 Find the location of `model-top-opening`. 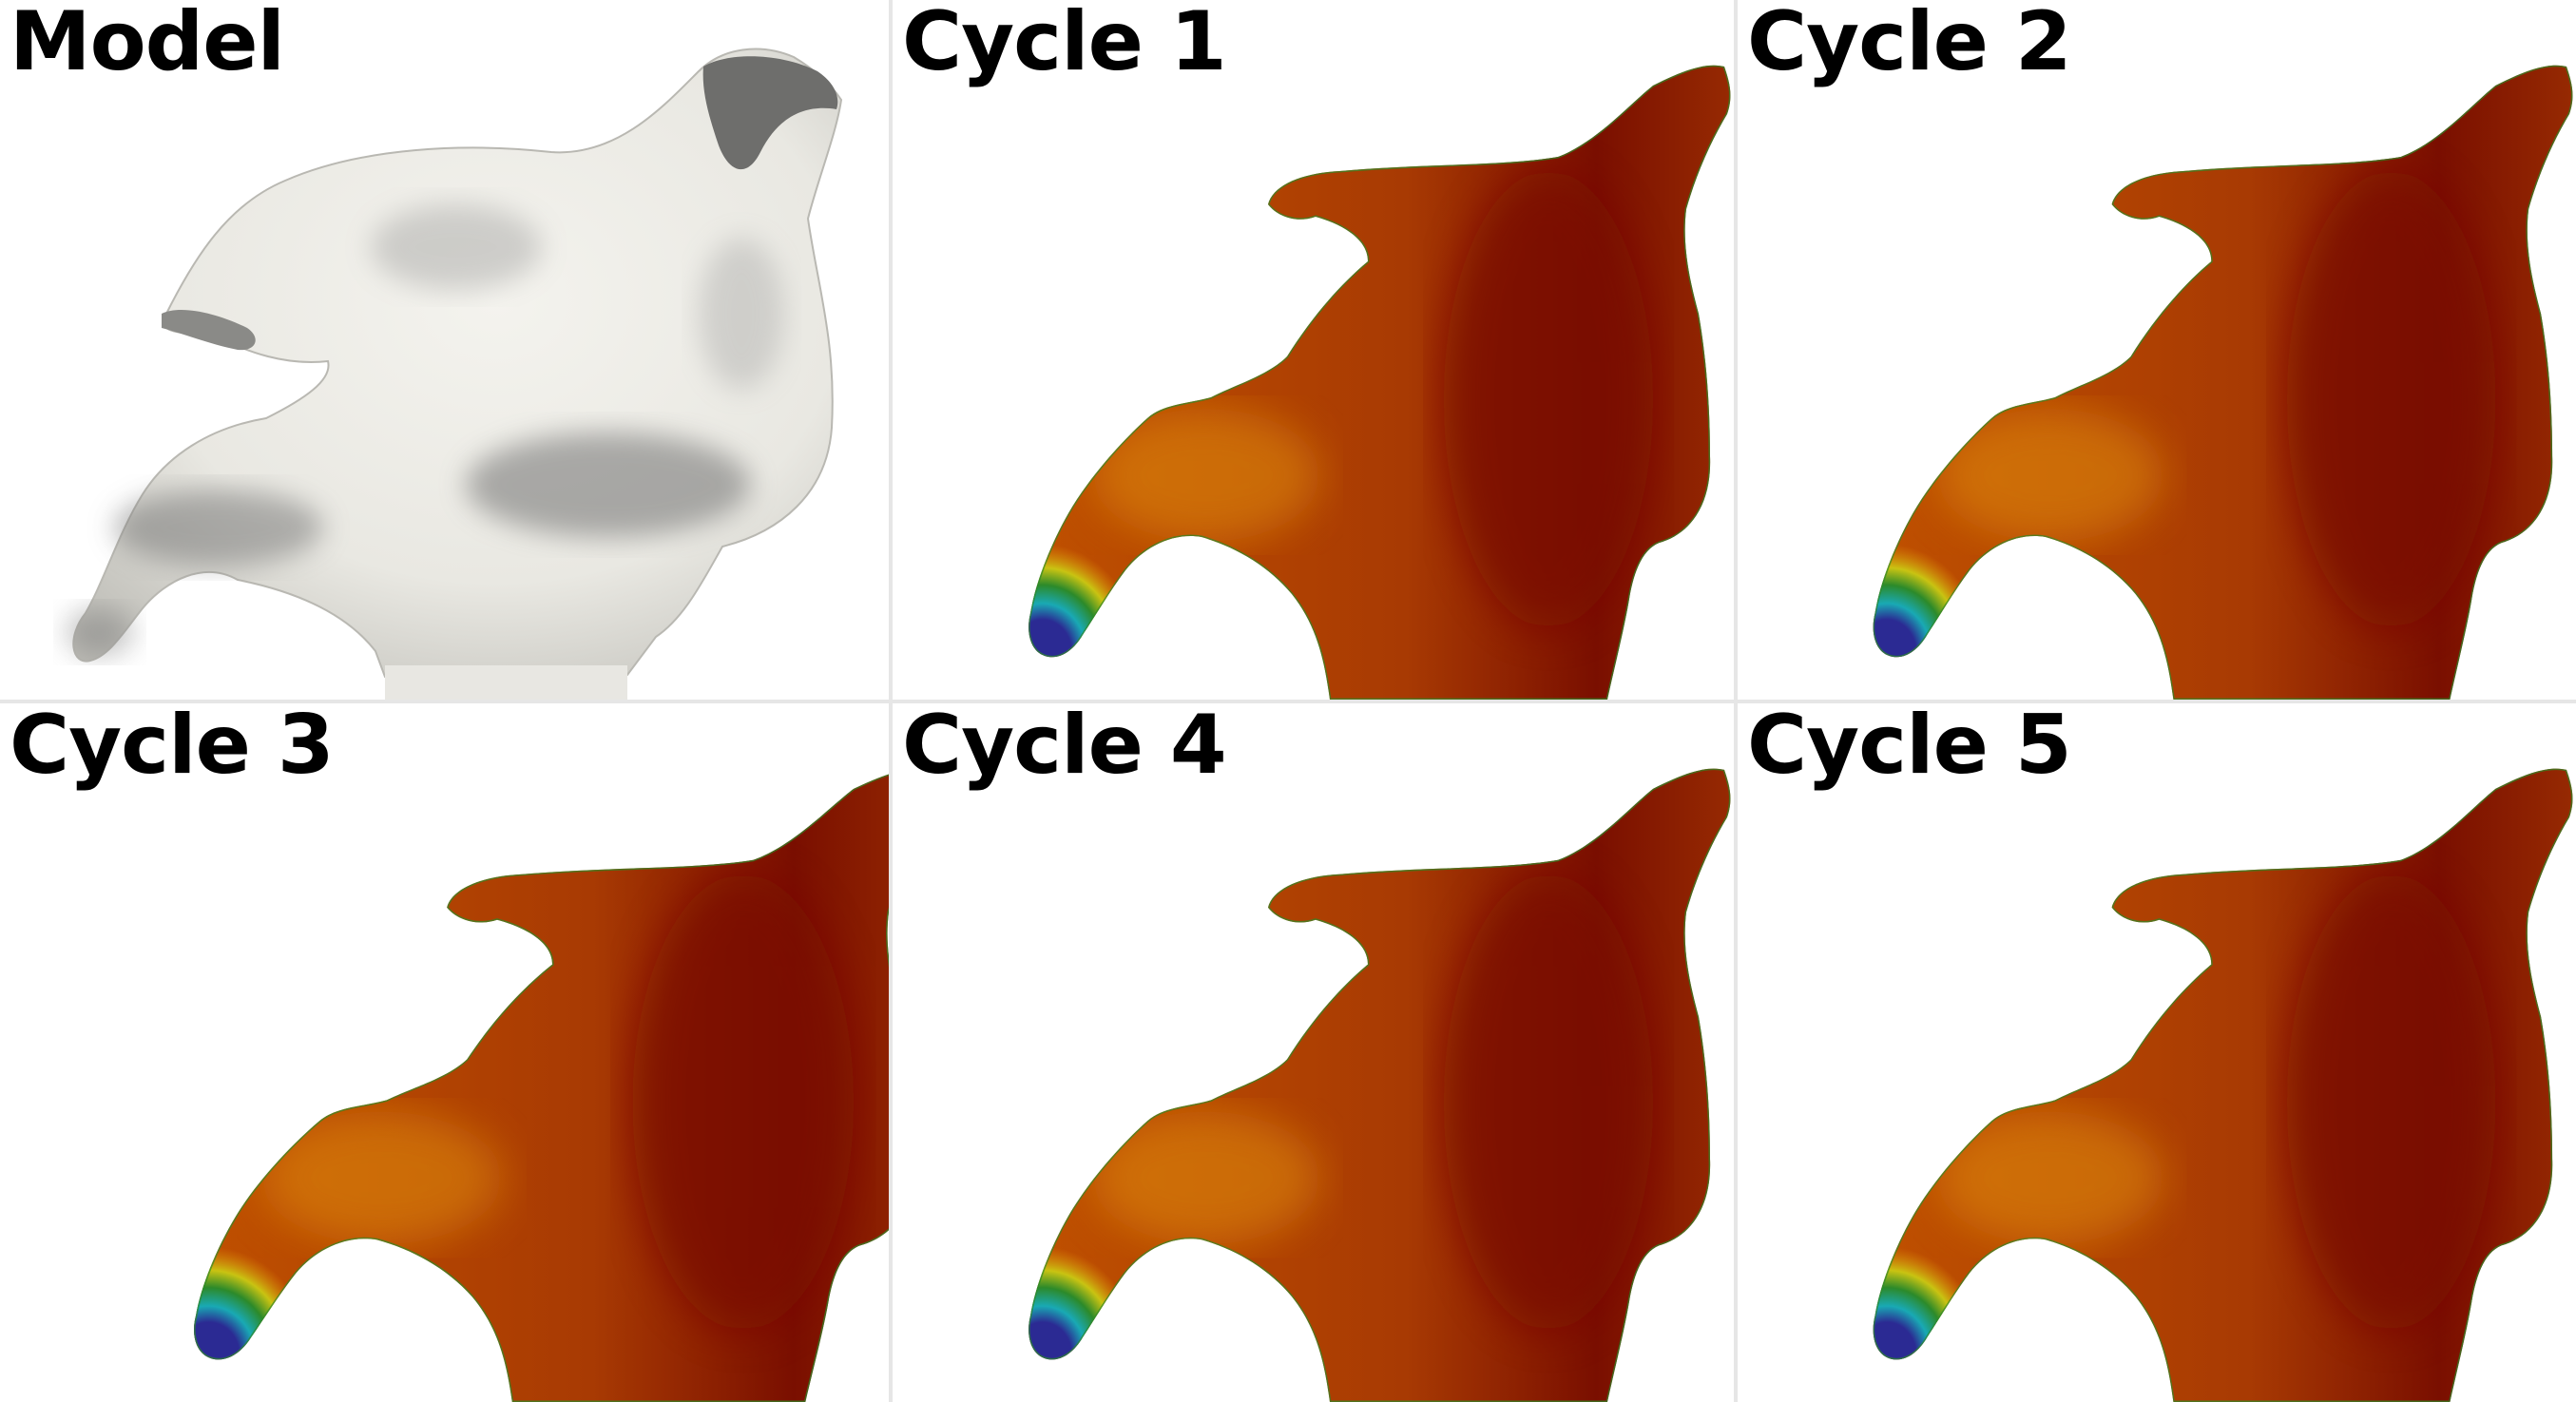

model-top-opening is located at coordinates (770, 113).